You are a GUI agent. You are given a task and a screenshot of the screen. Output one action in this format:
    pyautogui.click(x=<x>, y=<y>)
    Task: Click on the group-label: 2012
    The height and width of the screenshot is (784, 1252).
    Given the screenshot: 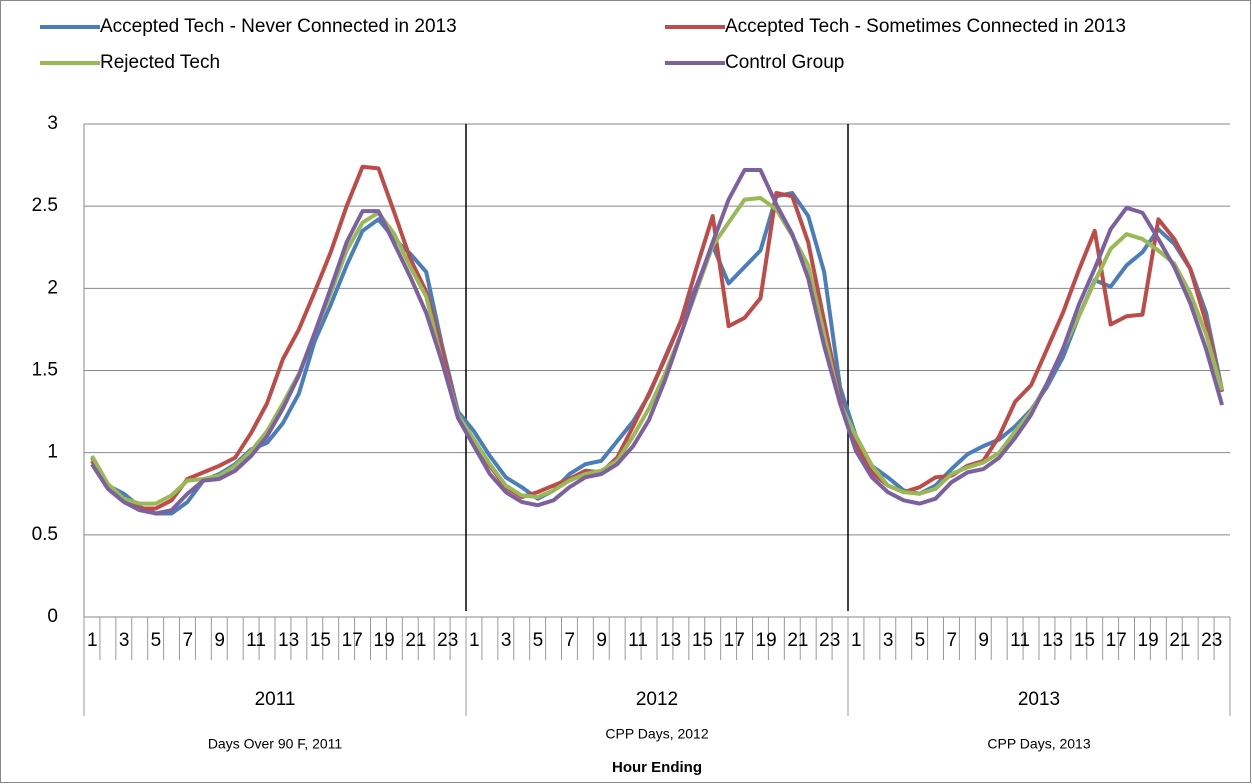 What is the action you would take?
    pyautogui.click(x=657, y=699)
    